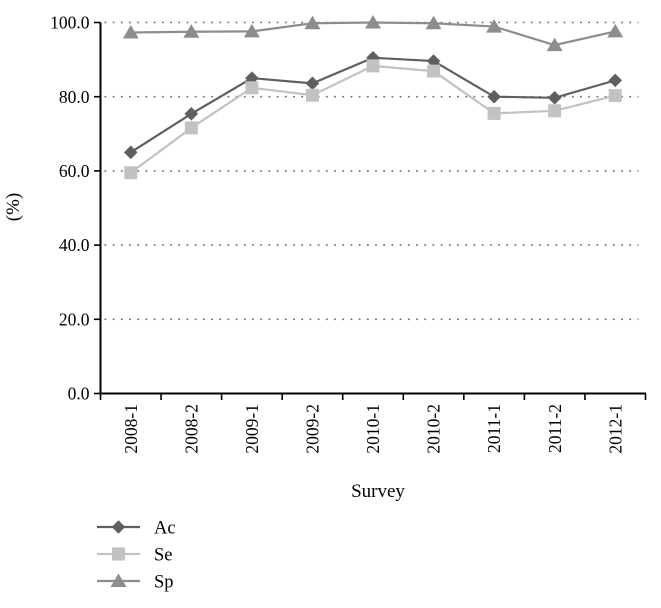 The image size is (661, 608). Describe the element at coordinates (135, 582) in the screenshot. I see `legend-item-sp: Sp` at that location.